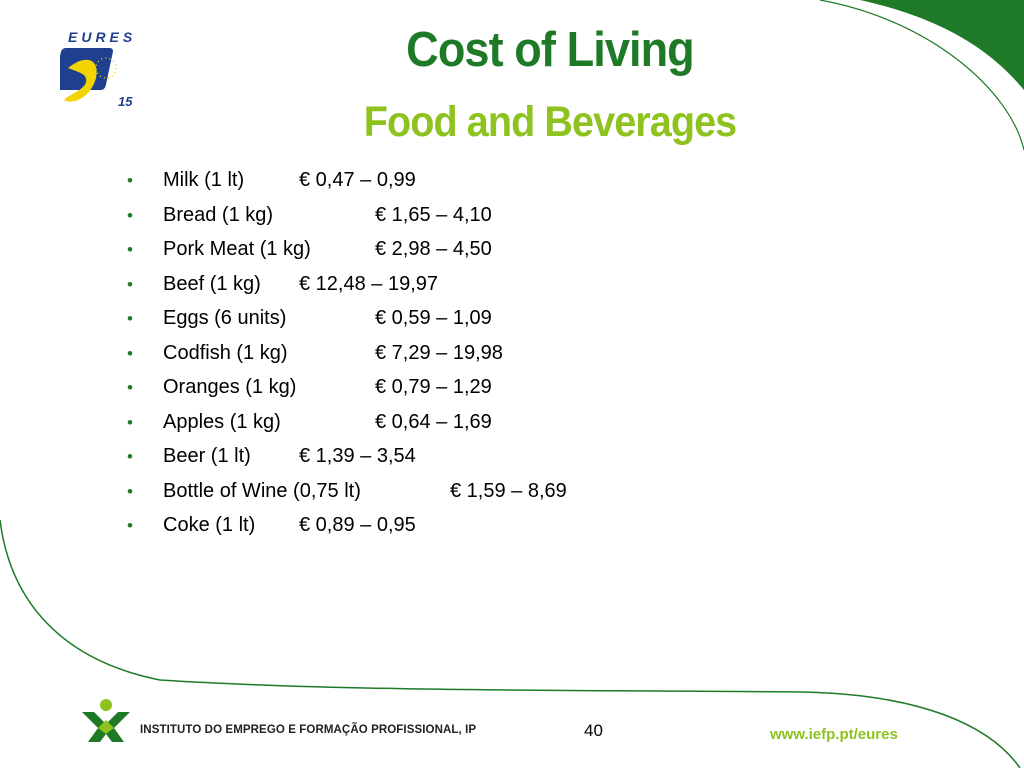 The image size is (1024, 768). Describe the element at coordinates (94, 69) in the screenshot. I see `eures-logo-icon: EURES 15` at that location.